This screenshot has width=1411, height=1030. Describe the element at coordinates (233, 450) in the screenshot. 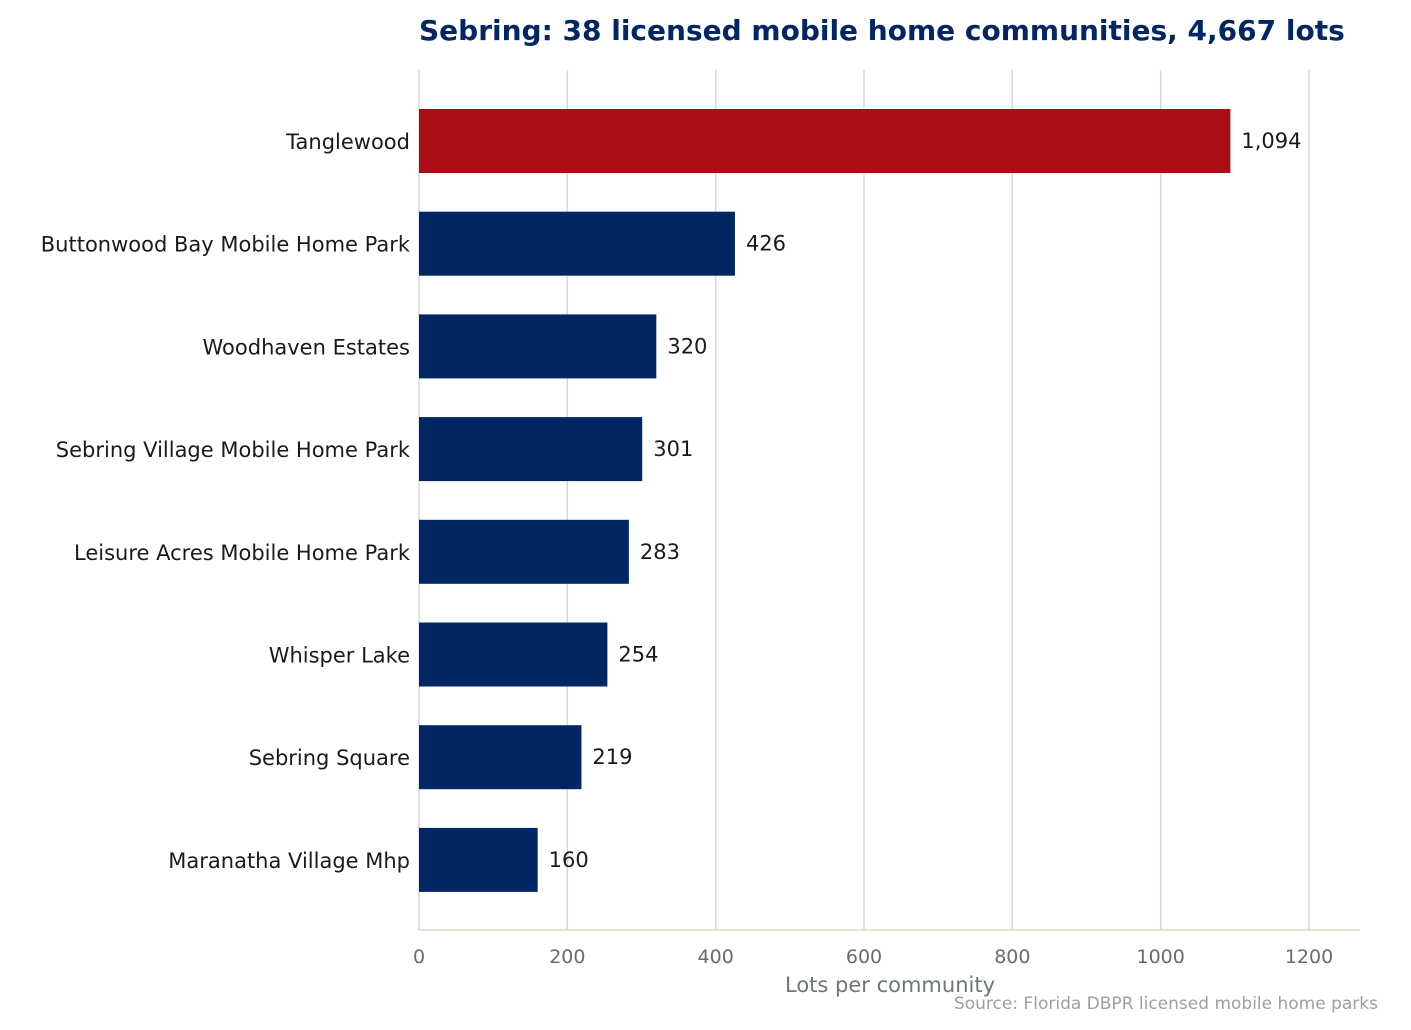

I see `category-label: Sebring Village Mobile Home Park` at that location.